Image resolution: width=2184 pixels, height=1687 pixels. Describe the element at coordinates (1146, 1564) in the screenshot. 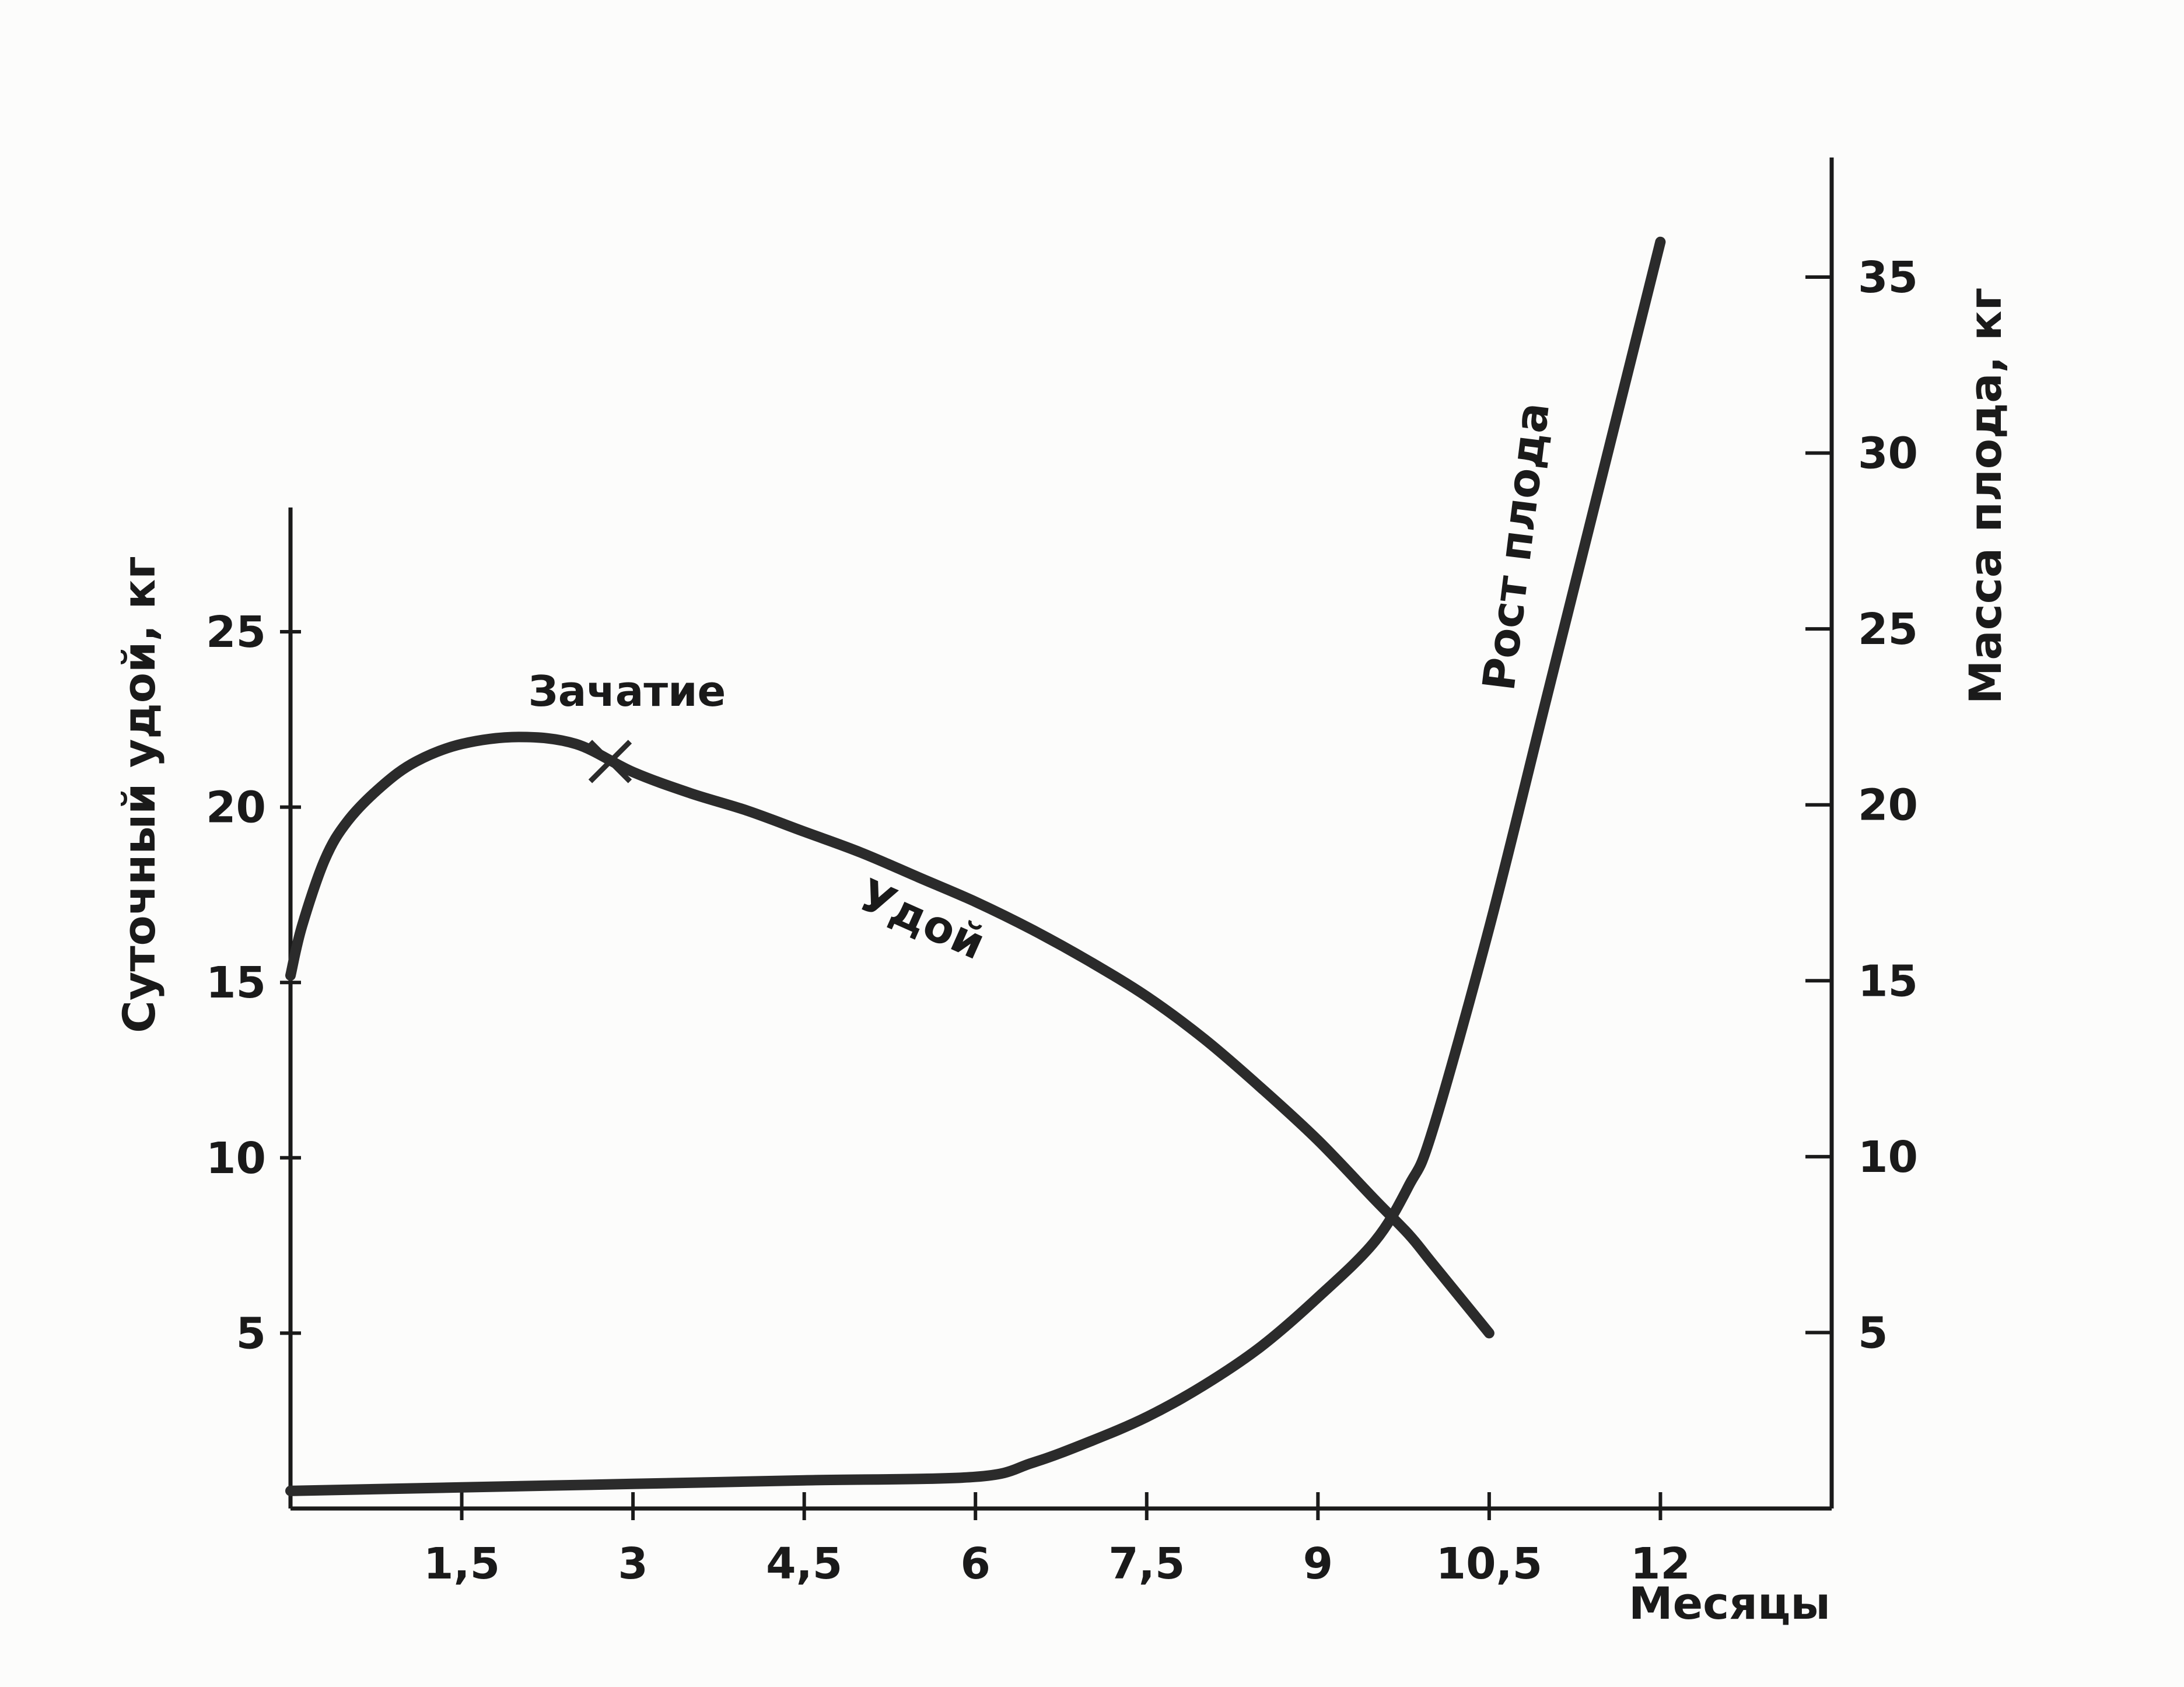

I see `x-tick-label: 7,5` at that location.